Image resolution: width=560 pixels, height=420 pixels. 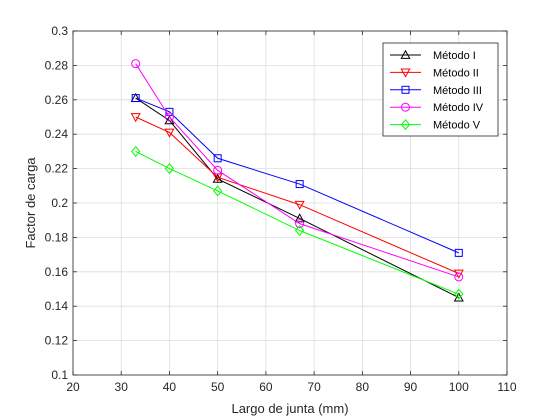 I want to click on legend-item: Método IV, so click(x=437, y=108).